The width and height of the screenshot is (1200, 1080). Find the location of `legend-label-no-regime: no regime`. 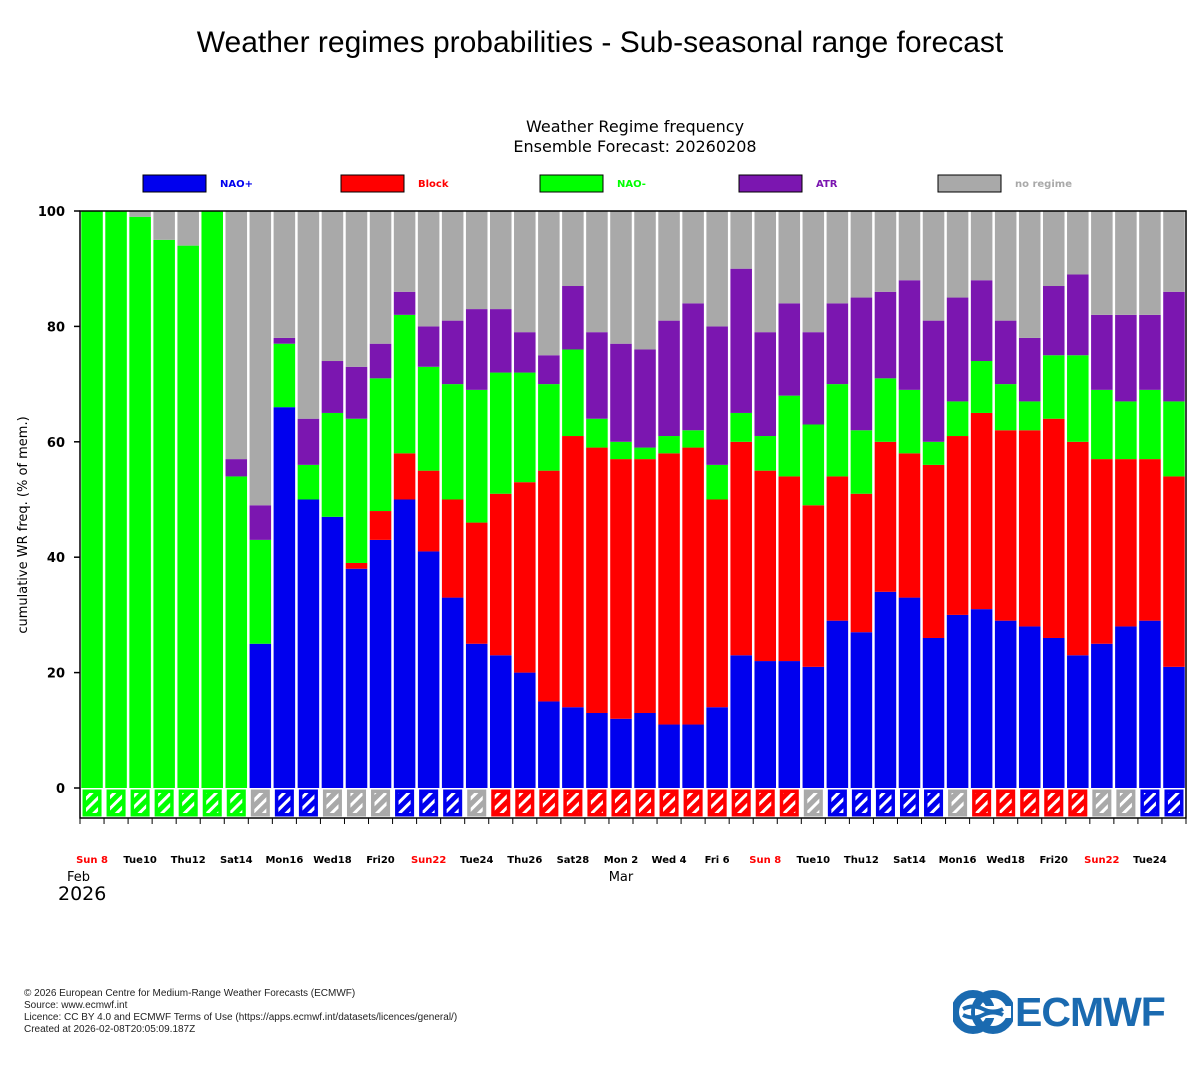

legend-label-no-regime: no regime is located at coordinates (1043, 184).